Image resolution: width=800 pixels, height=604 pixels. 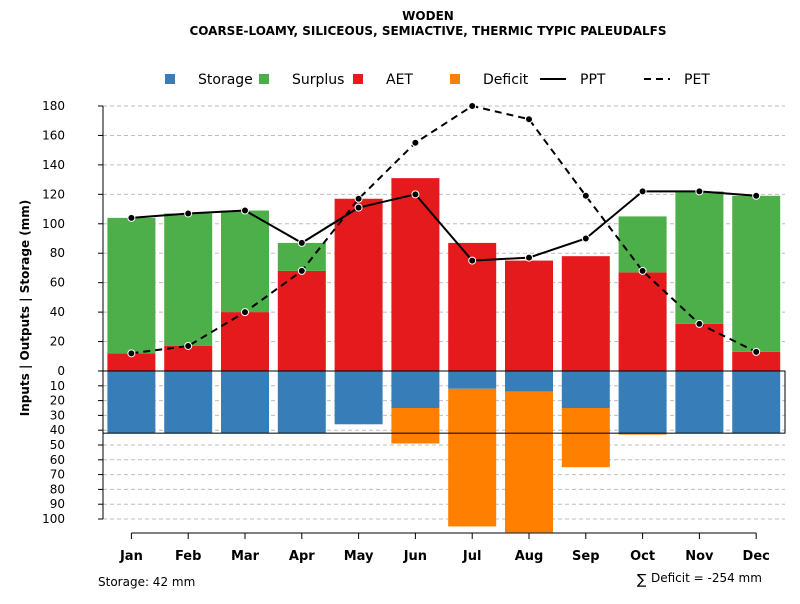 I want to click on legend-swatch-surplus, so click(x=264, y=79).